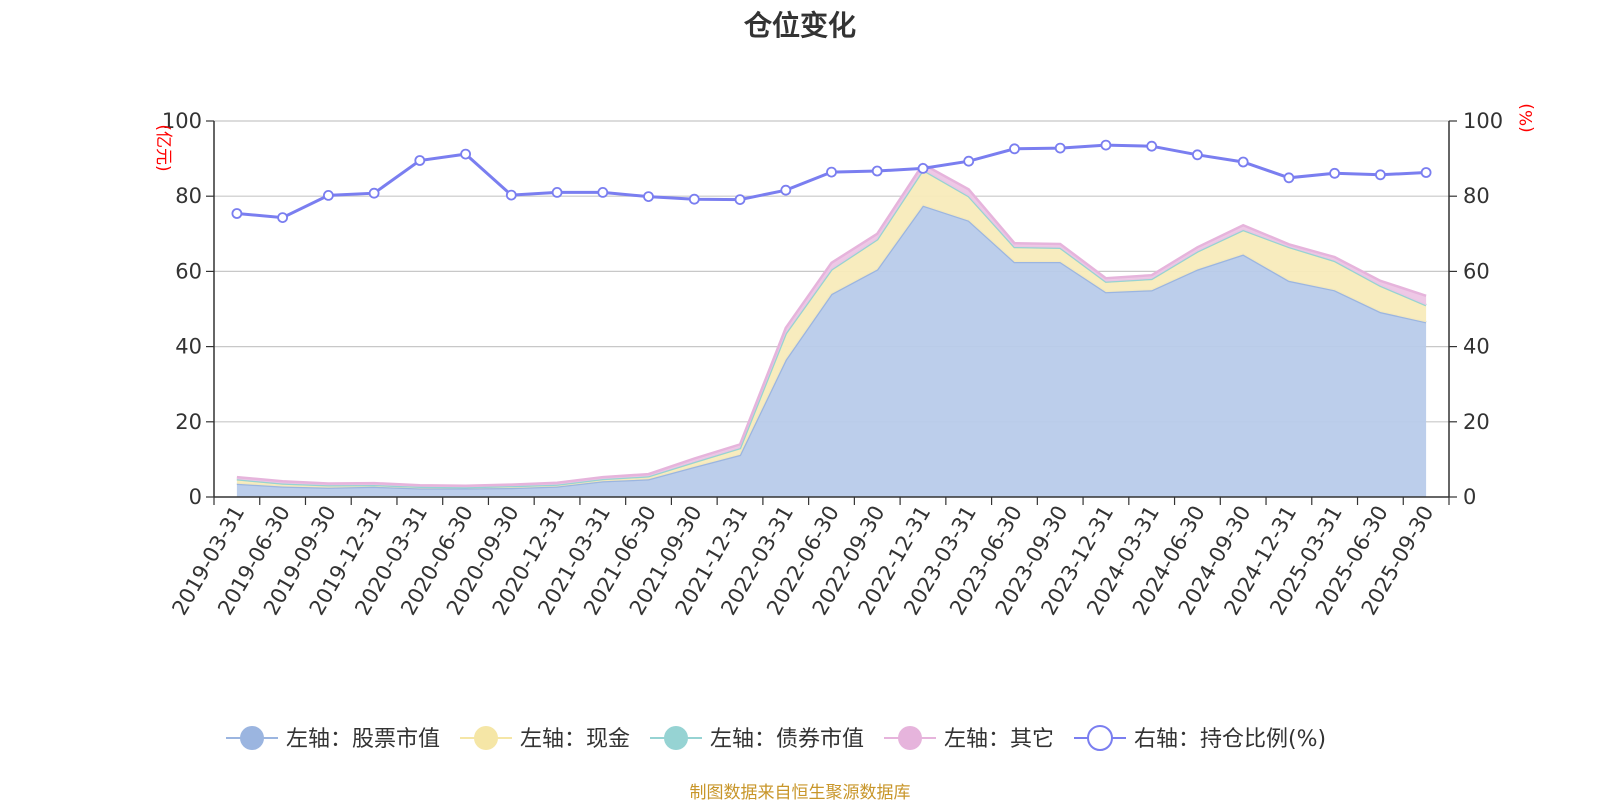 The height and width of the screenshot is (804, 1600). I want to click on legend-label-2: 左轴：债券市值, so click(787, 739).